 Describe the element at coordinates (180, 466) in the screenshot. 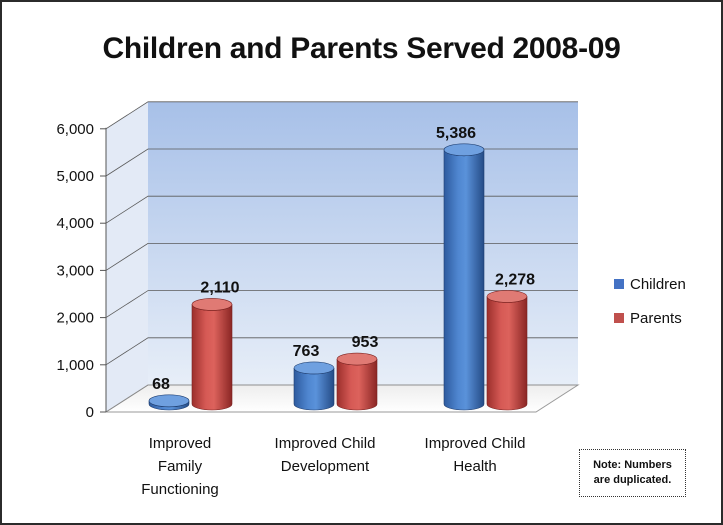

I see `category-label: Family` at that location.